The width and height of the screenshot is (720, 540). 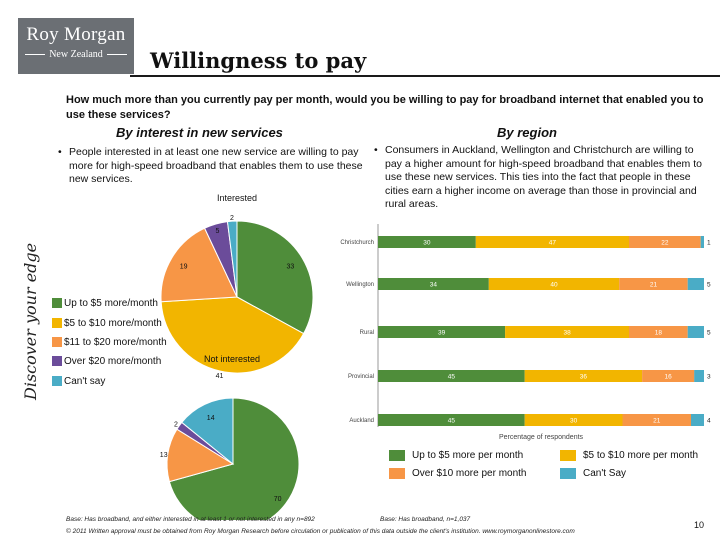 I want to click on bar-value-label: 36, so click(x=584, y=377).